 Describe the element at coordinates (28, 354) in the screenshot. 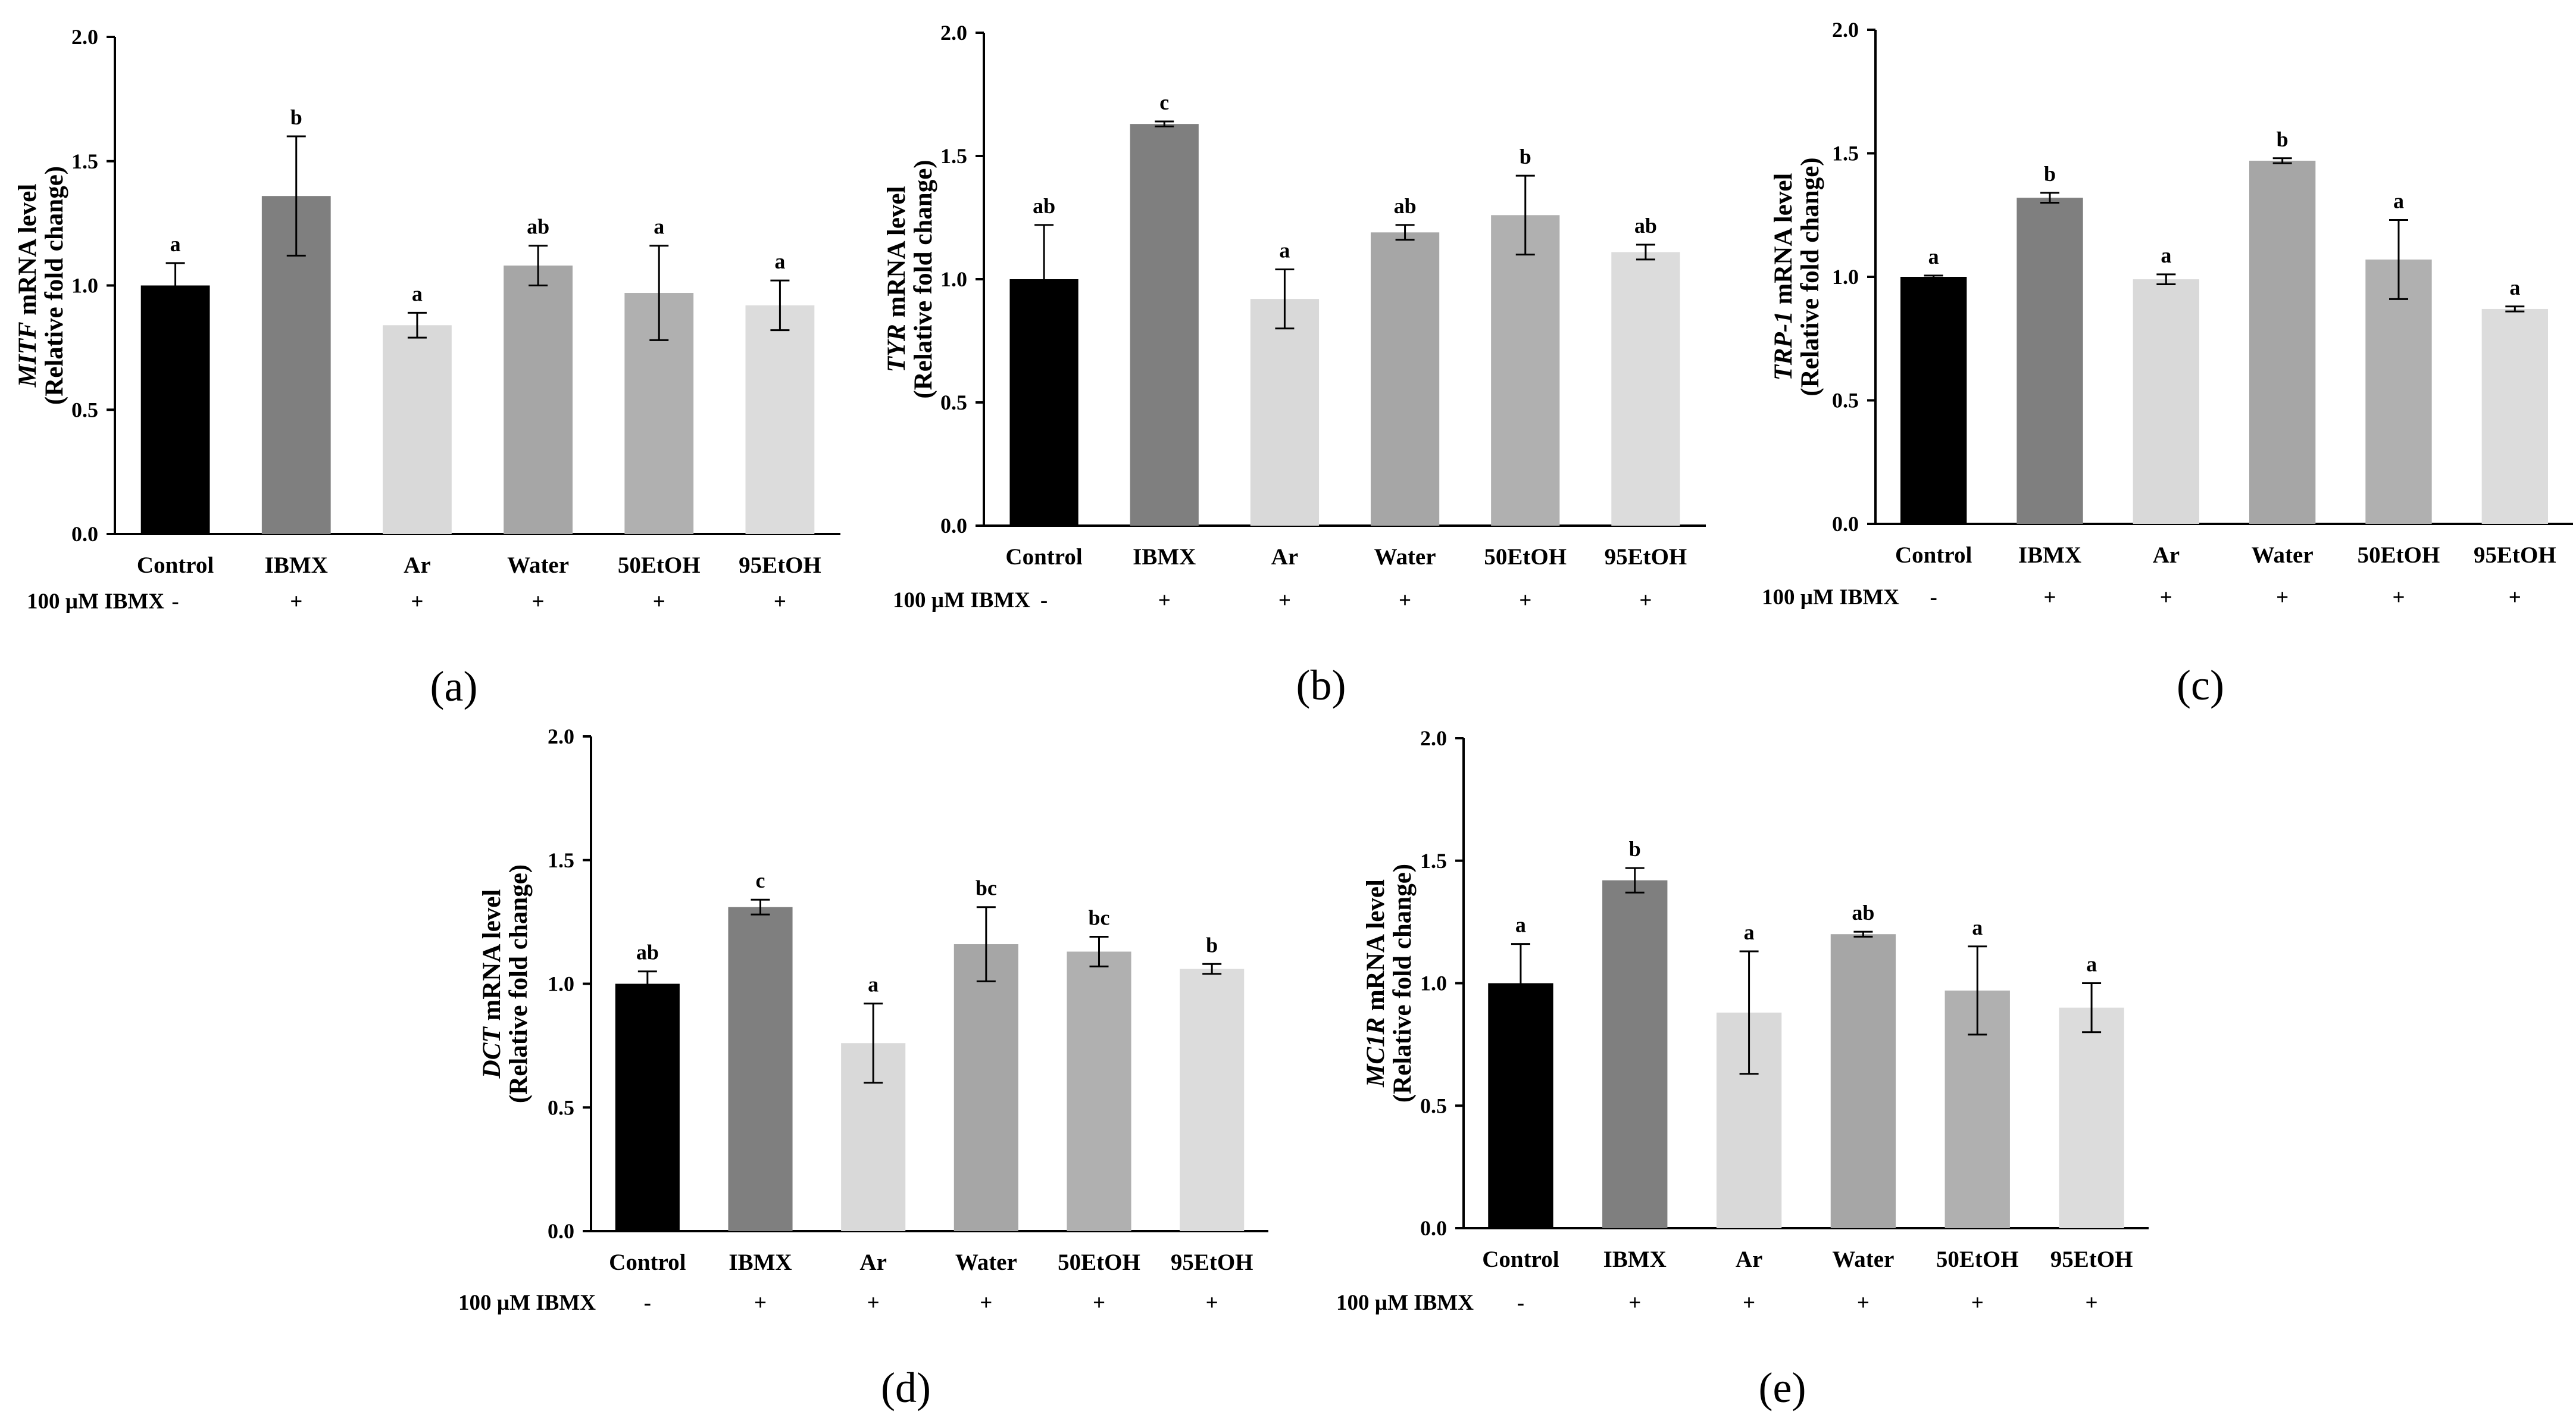

I see `gene-name: MITF` at that location.